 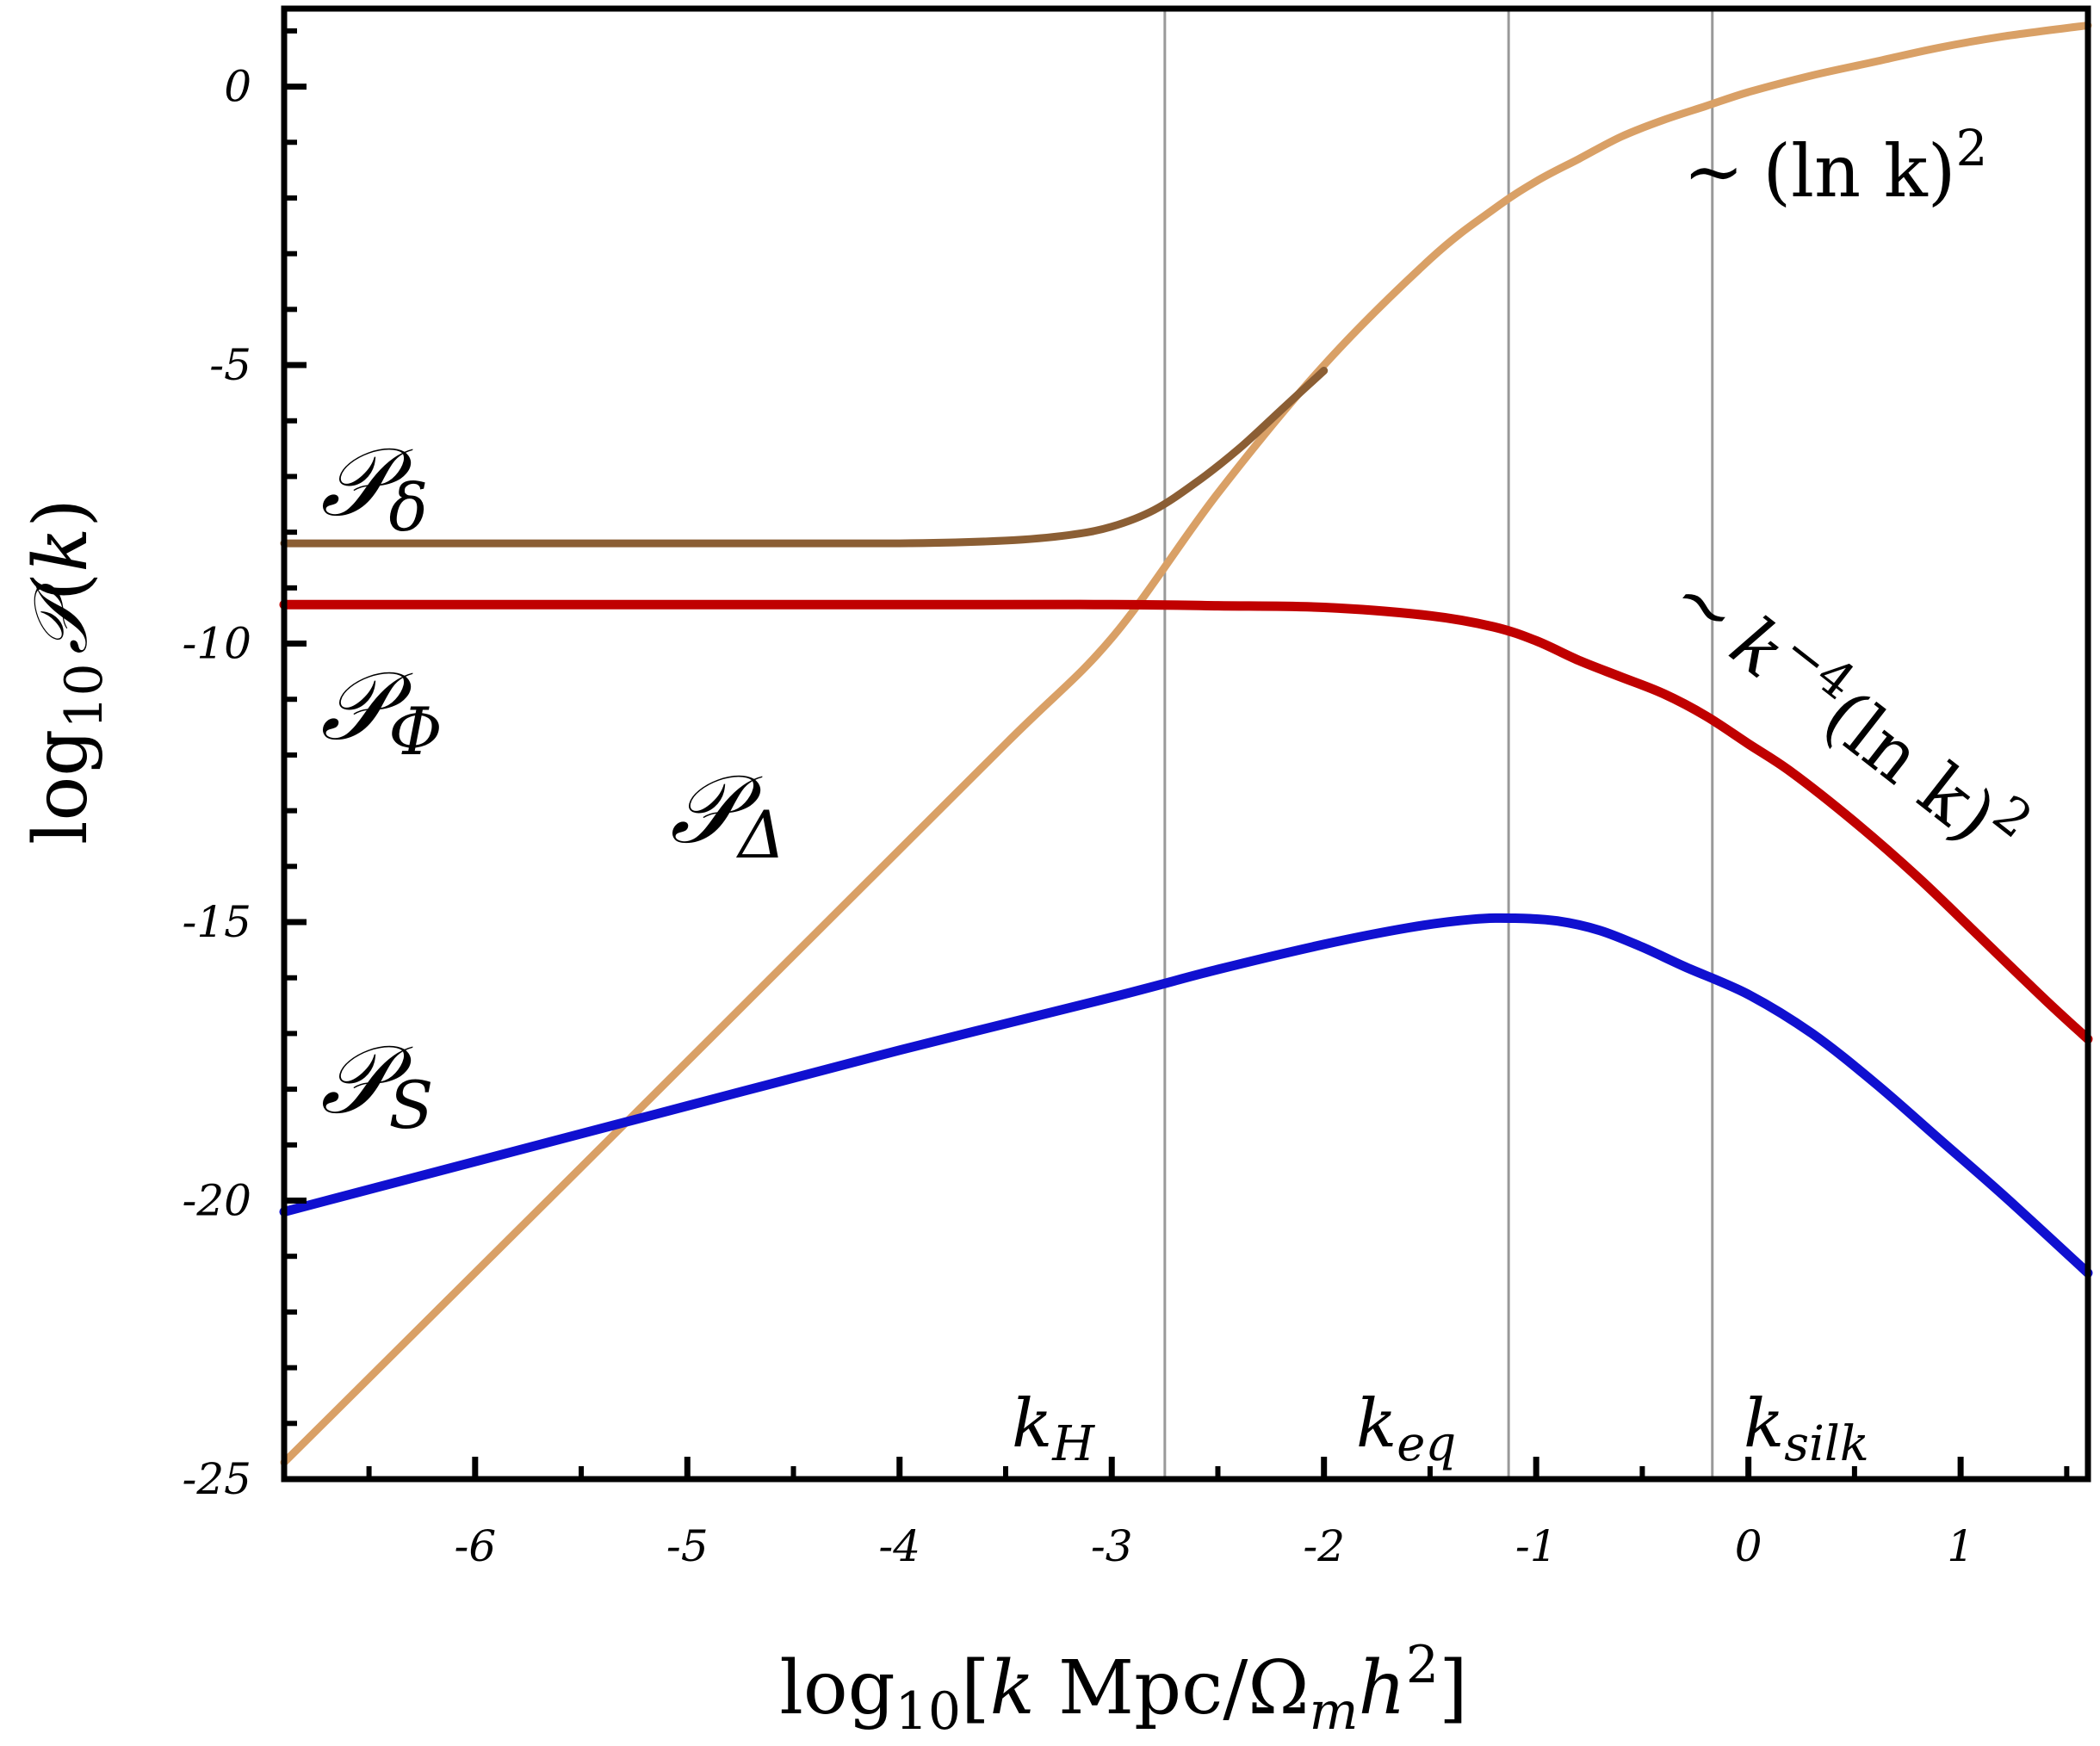 What do you see at coordinates (475, 1546) in the screenshot?
I see `x-tick-label-0: -6` at bounding box center [475, 1546].